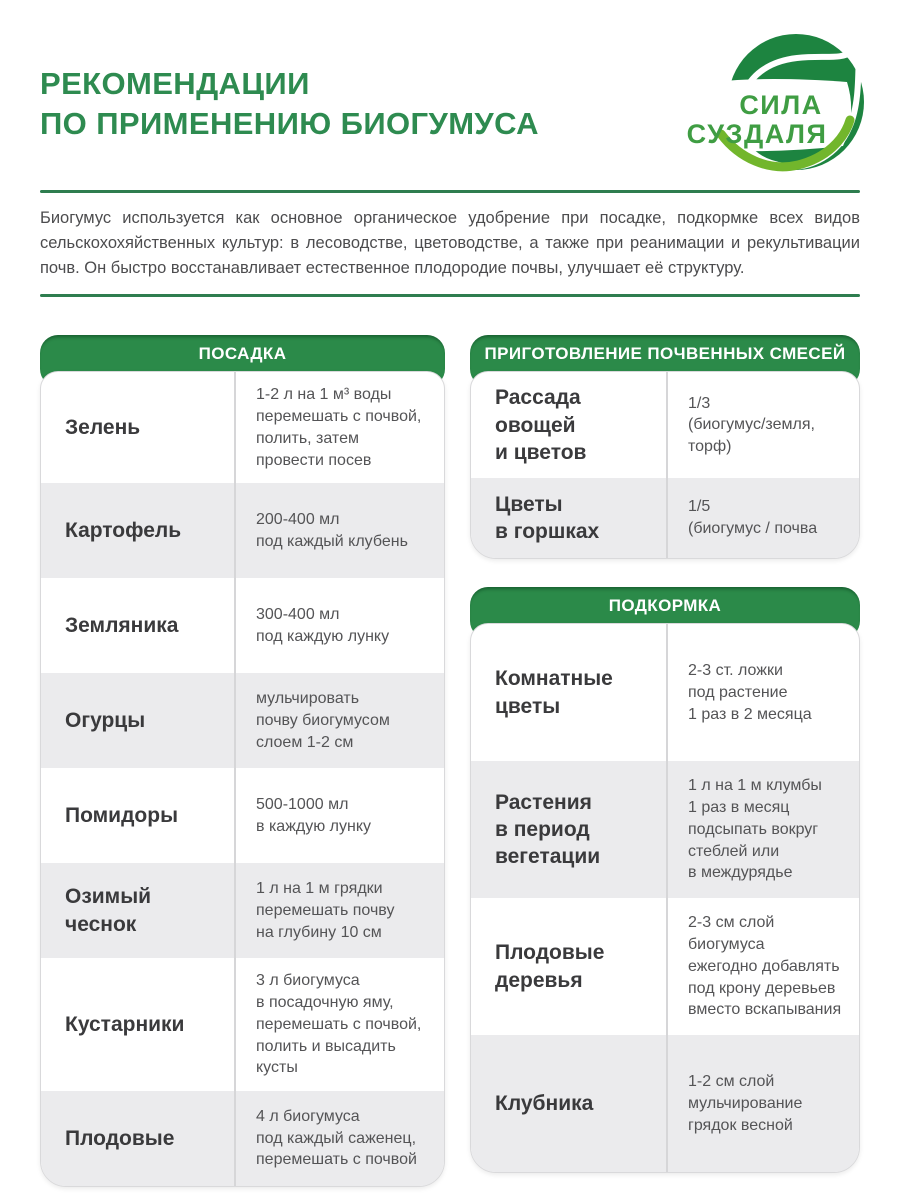 The width and height of the screenshot is (900, 1200). Describe the element at coordinates (665, 605) in the screenshot. I see `feeding-table-title: ПОДКОРМКА` at that location.